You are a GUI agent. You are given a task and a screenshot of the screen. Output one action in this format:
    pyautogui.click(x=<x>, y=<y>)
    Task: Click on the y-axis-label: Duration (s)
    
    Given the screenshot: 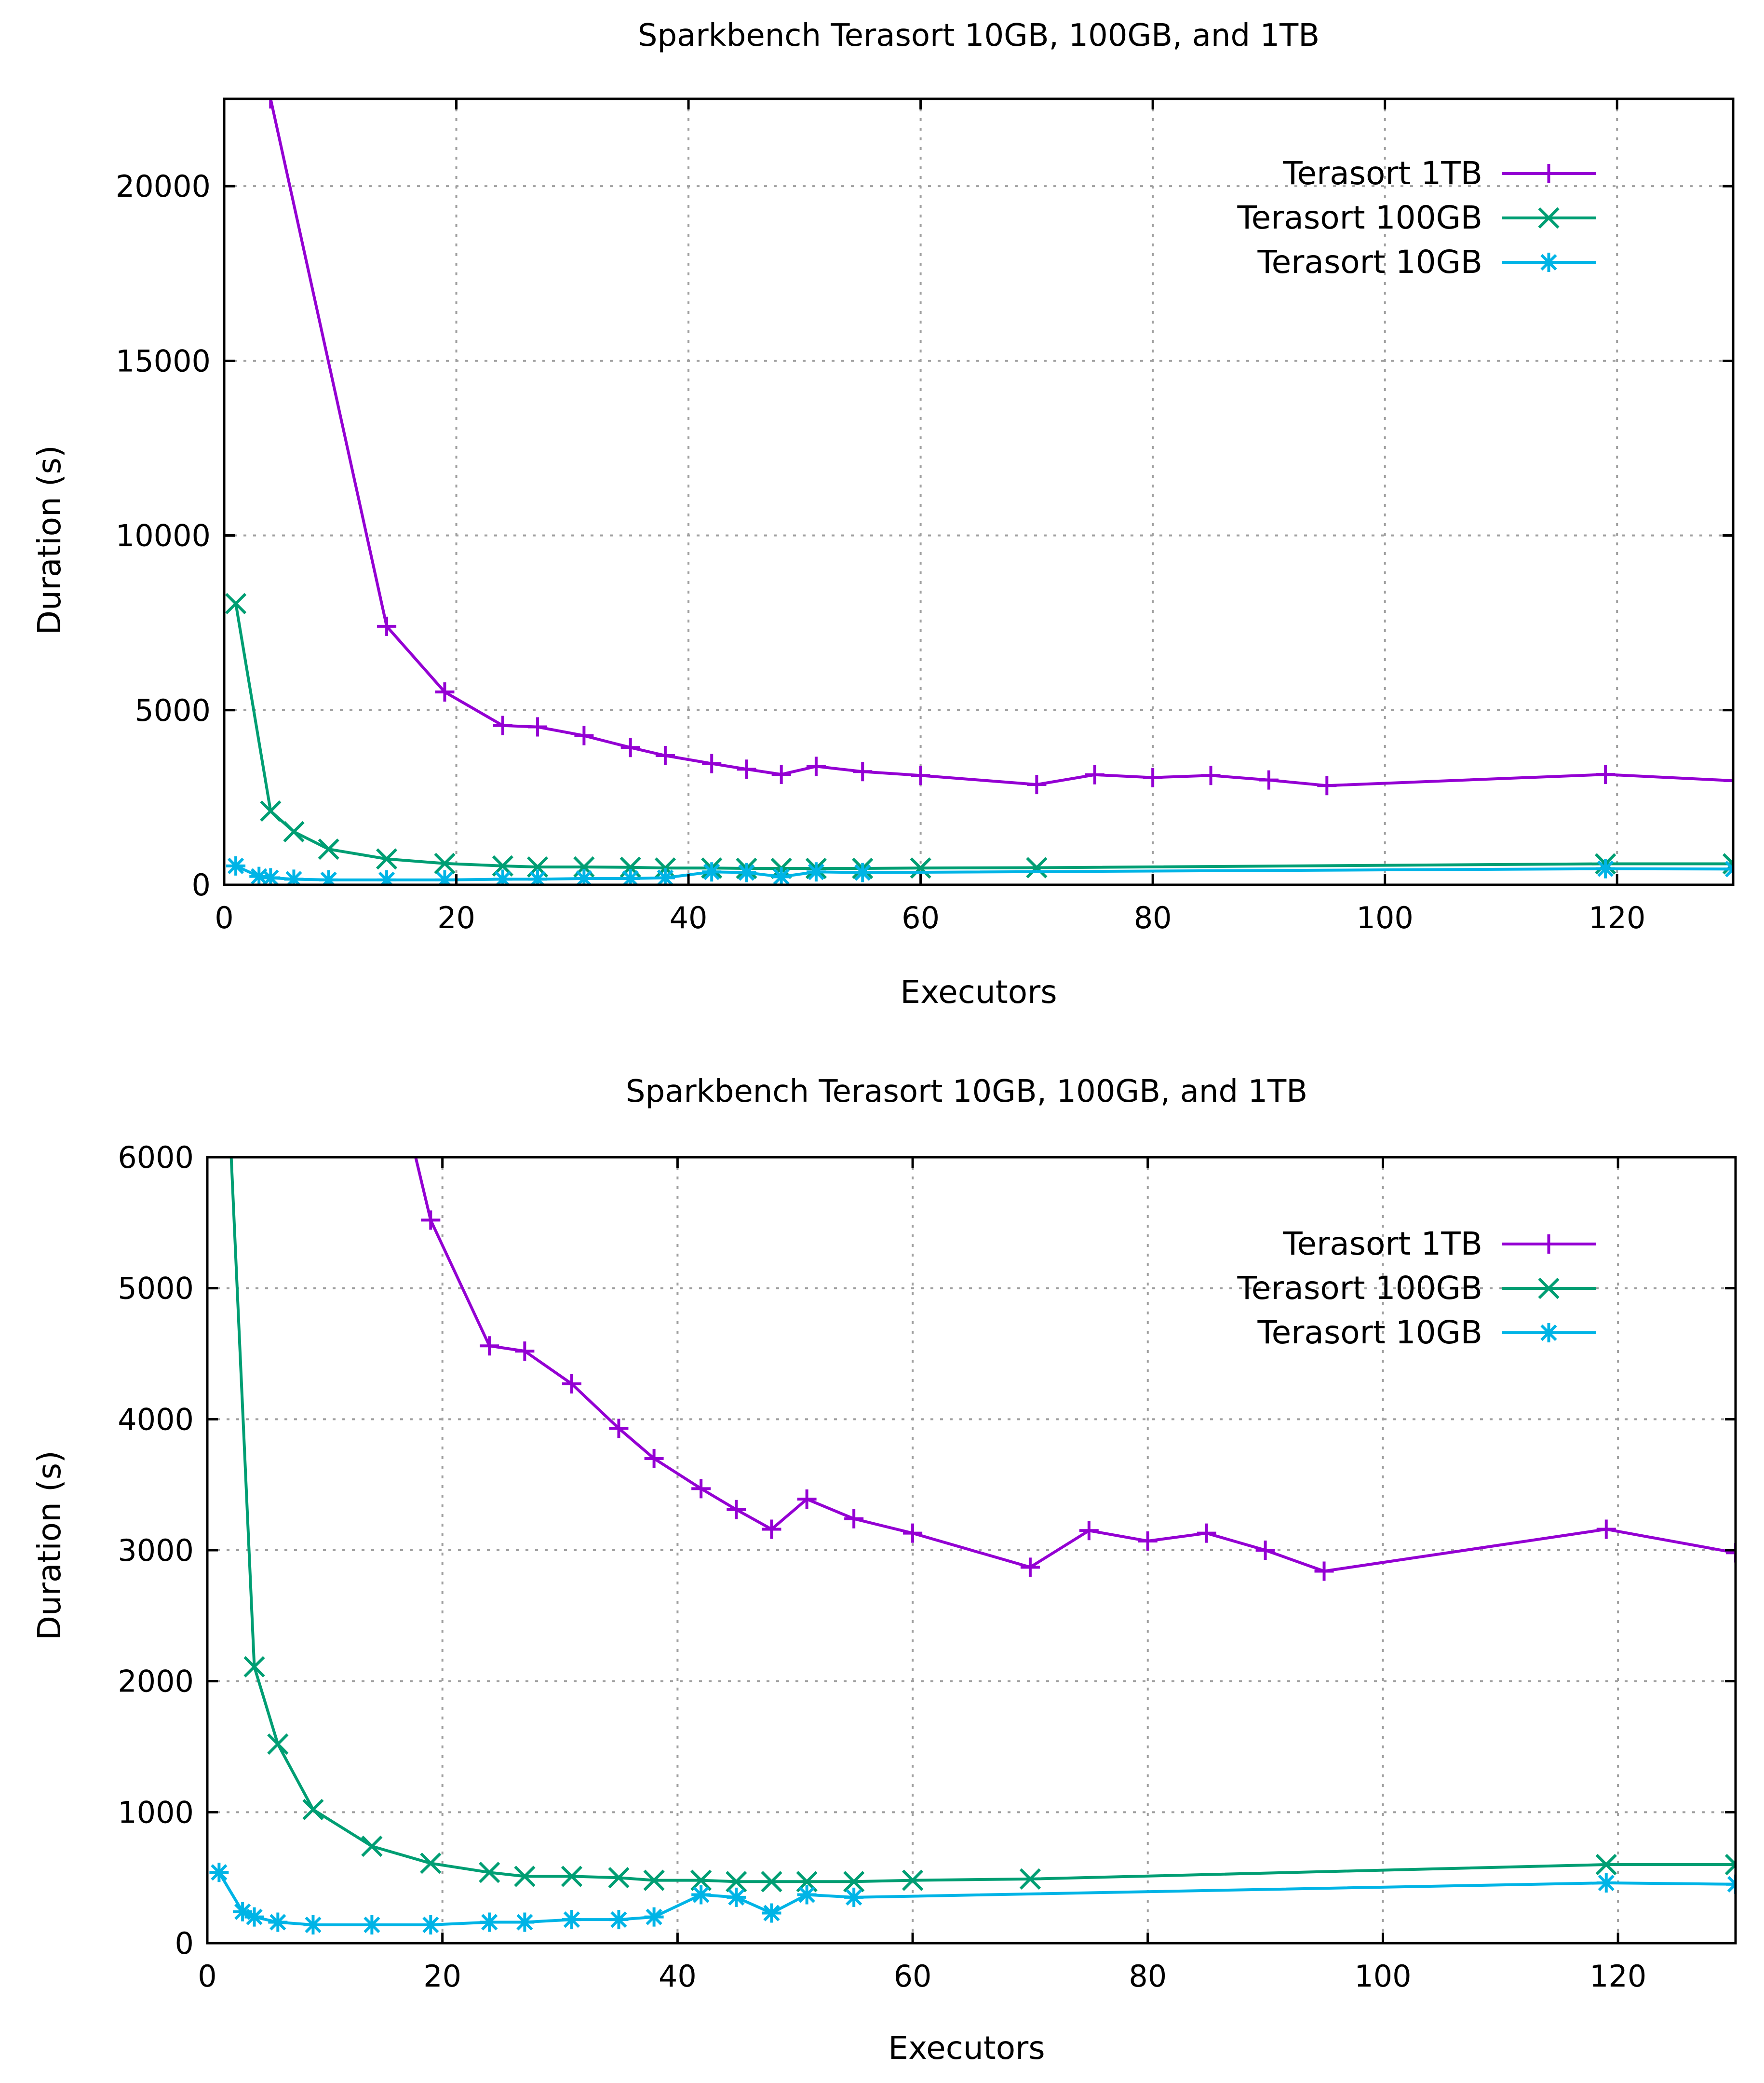 What is the action you would take?
    pyautogui.click(x=49, y=1545)
    